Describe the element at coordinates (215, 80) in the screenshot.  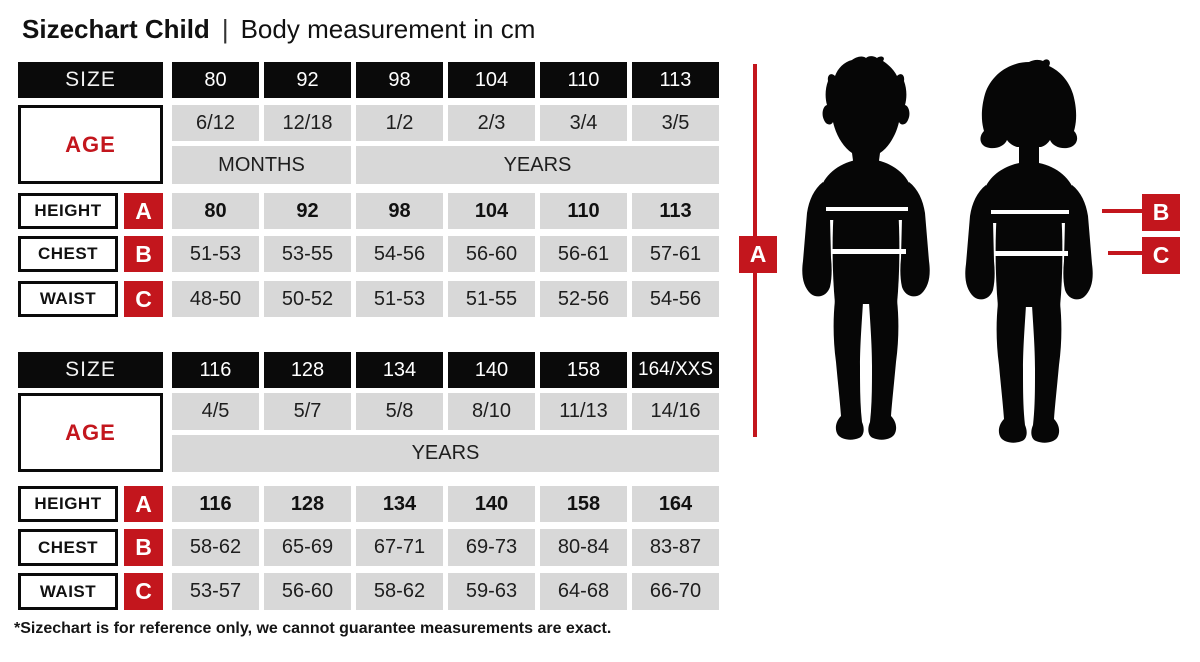
I see `size-column-header: 80` at that location.